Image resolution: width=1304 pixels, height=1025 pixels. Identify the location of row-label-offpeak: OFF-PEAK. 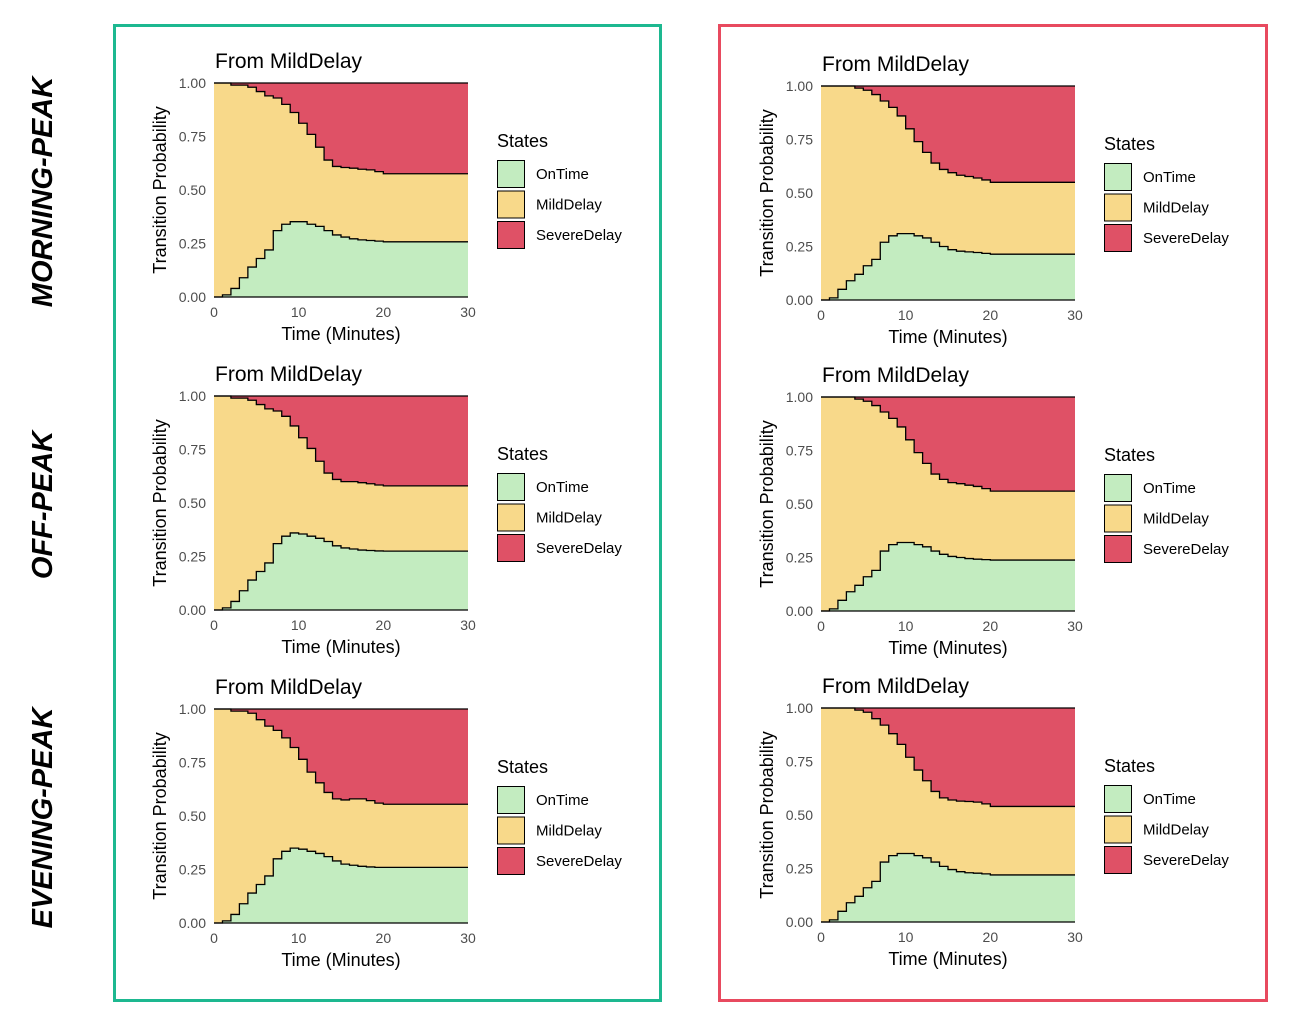
(43, 504).